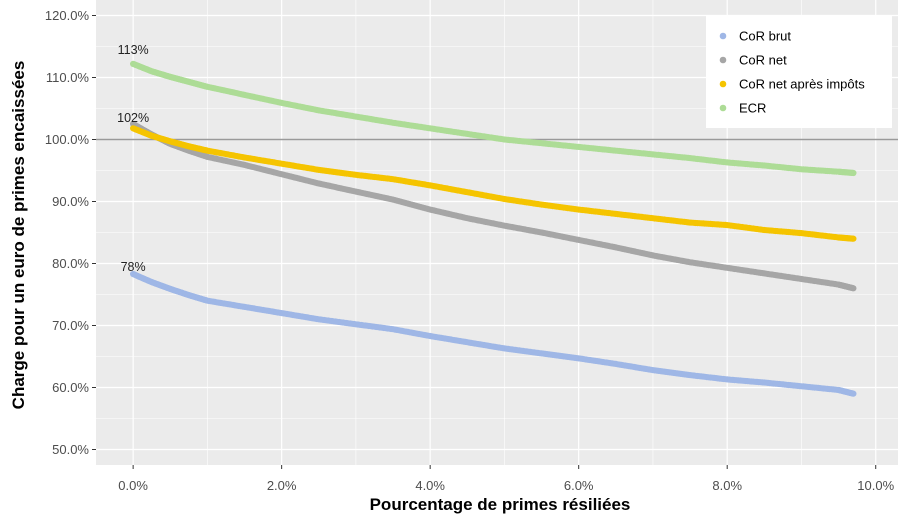 This screenshot has width=898, height=516. I want to click on annotation-label: 113%, so click(133, 50).